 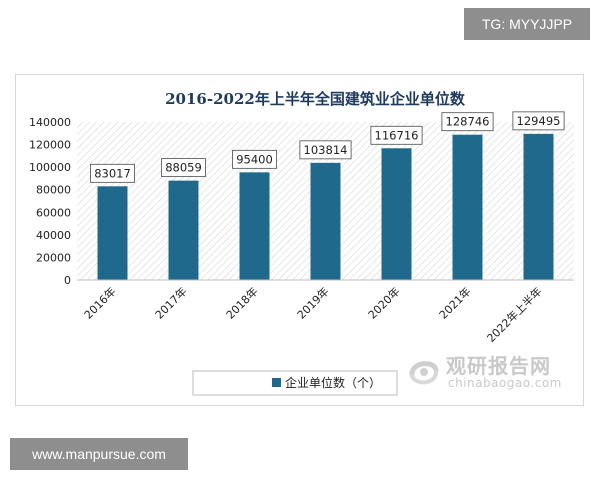 I want to click on data-label: 129495, so click(x=539, y=121).